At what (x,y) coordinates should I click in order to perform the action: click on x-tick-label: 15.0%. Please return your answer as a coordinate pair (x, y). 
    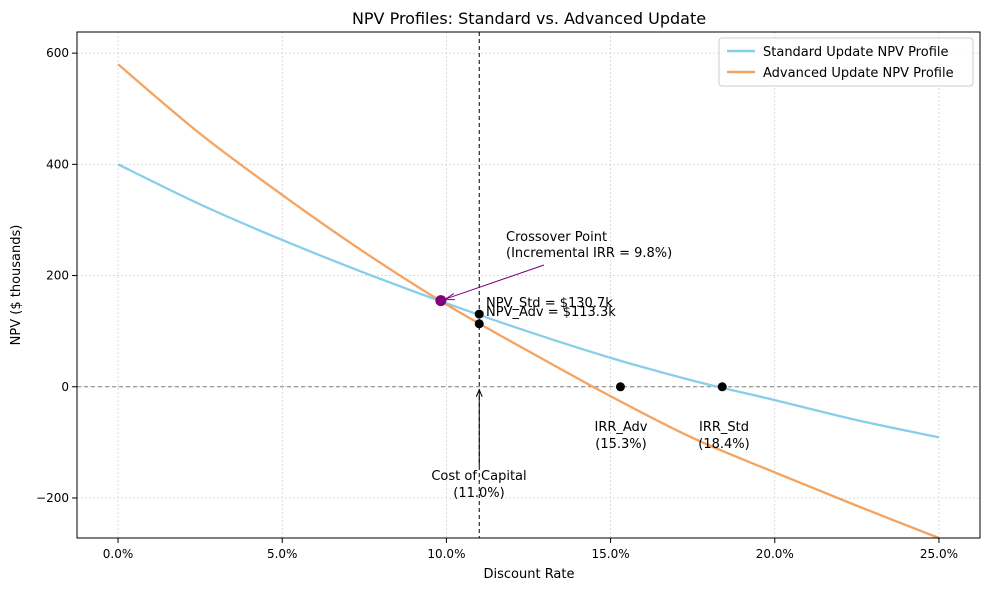
    Looking at the image, I should click on (611, 554).